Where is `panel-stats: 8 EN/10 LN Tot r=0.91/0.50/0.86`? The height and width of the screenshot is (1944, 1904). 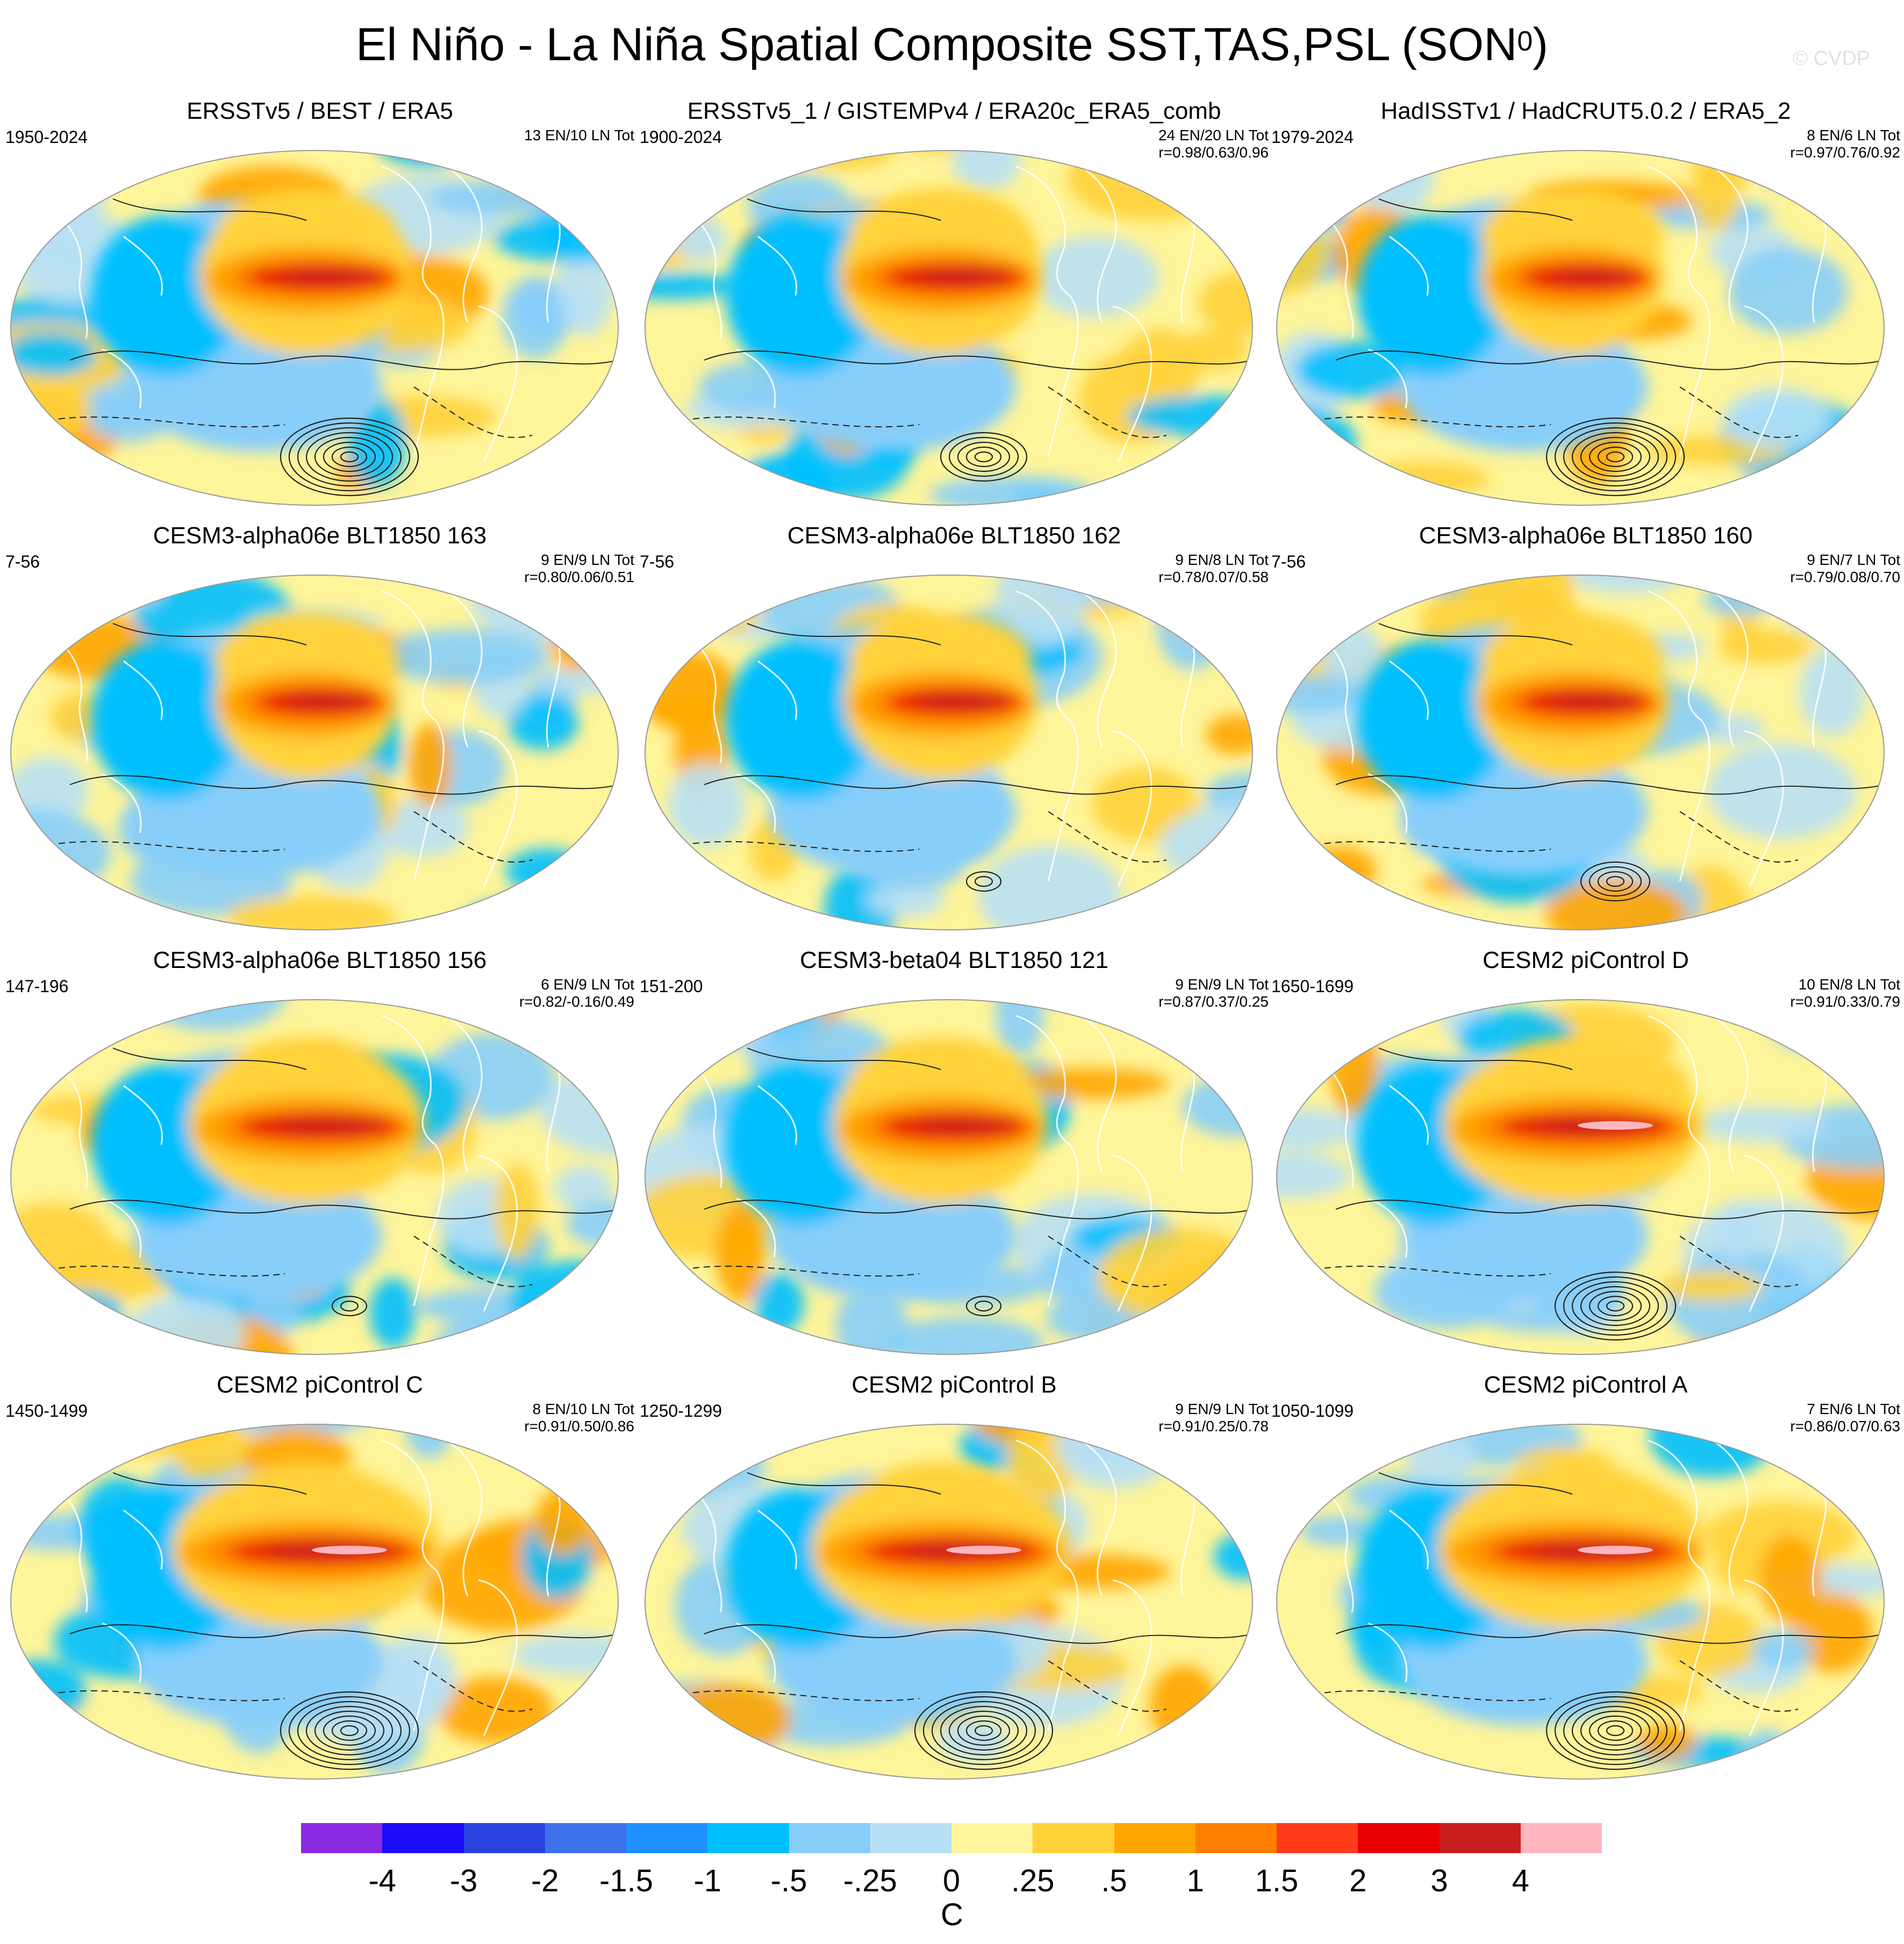 panel-stats: 8 EN/10 LN Tot r=0.91/0.50/0.86 is located at coordinates (579, 1418).